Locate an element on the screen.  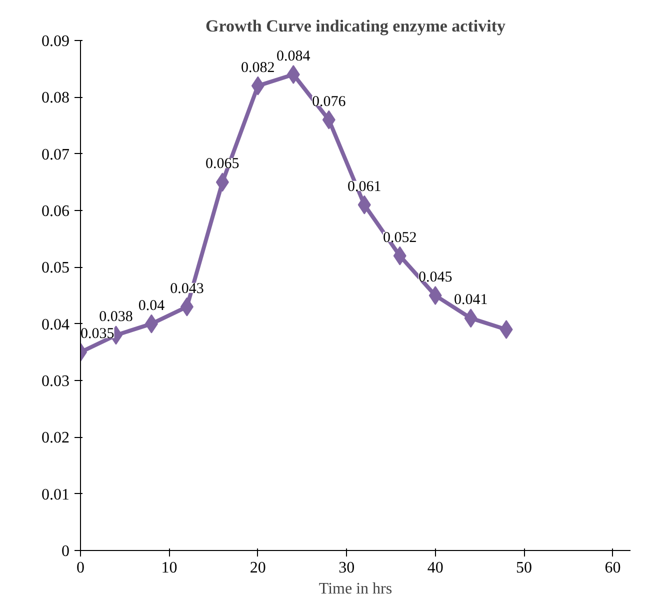
data-label: 0.061 is located at coordinates (364, 186).